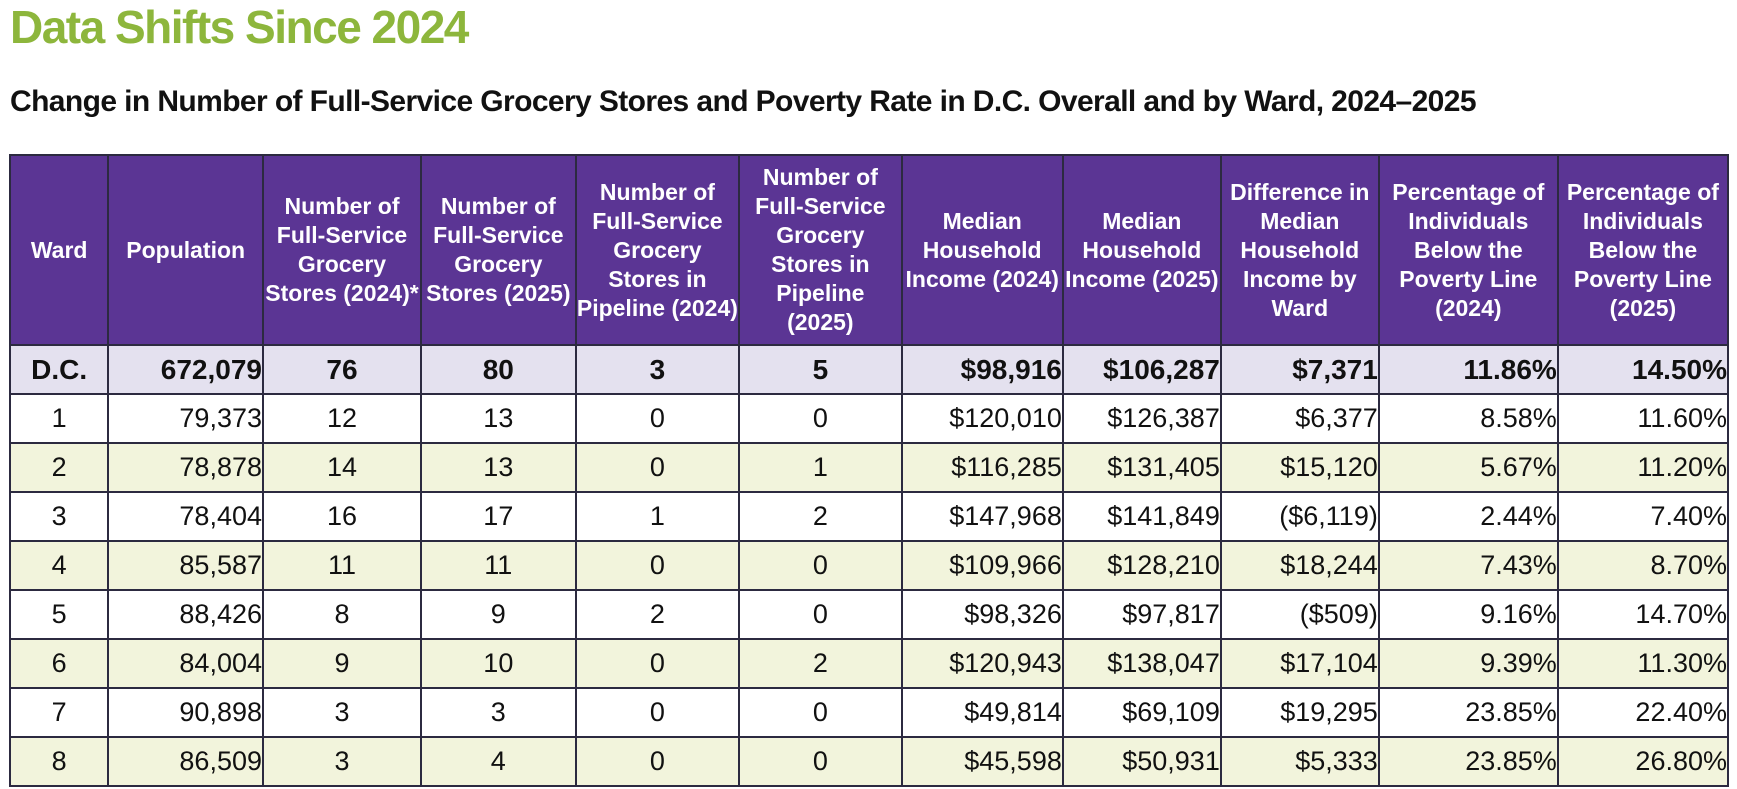 This screenshot has height=789, width=1737. Describe the element at coordinates (820, 369) in the screenshot. I see `cell-pipeline-2025: 5` at that location.